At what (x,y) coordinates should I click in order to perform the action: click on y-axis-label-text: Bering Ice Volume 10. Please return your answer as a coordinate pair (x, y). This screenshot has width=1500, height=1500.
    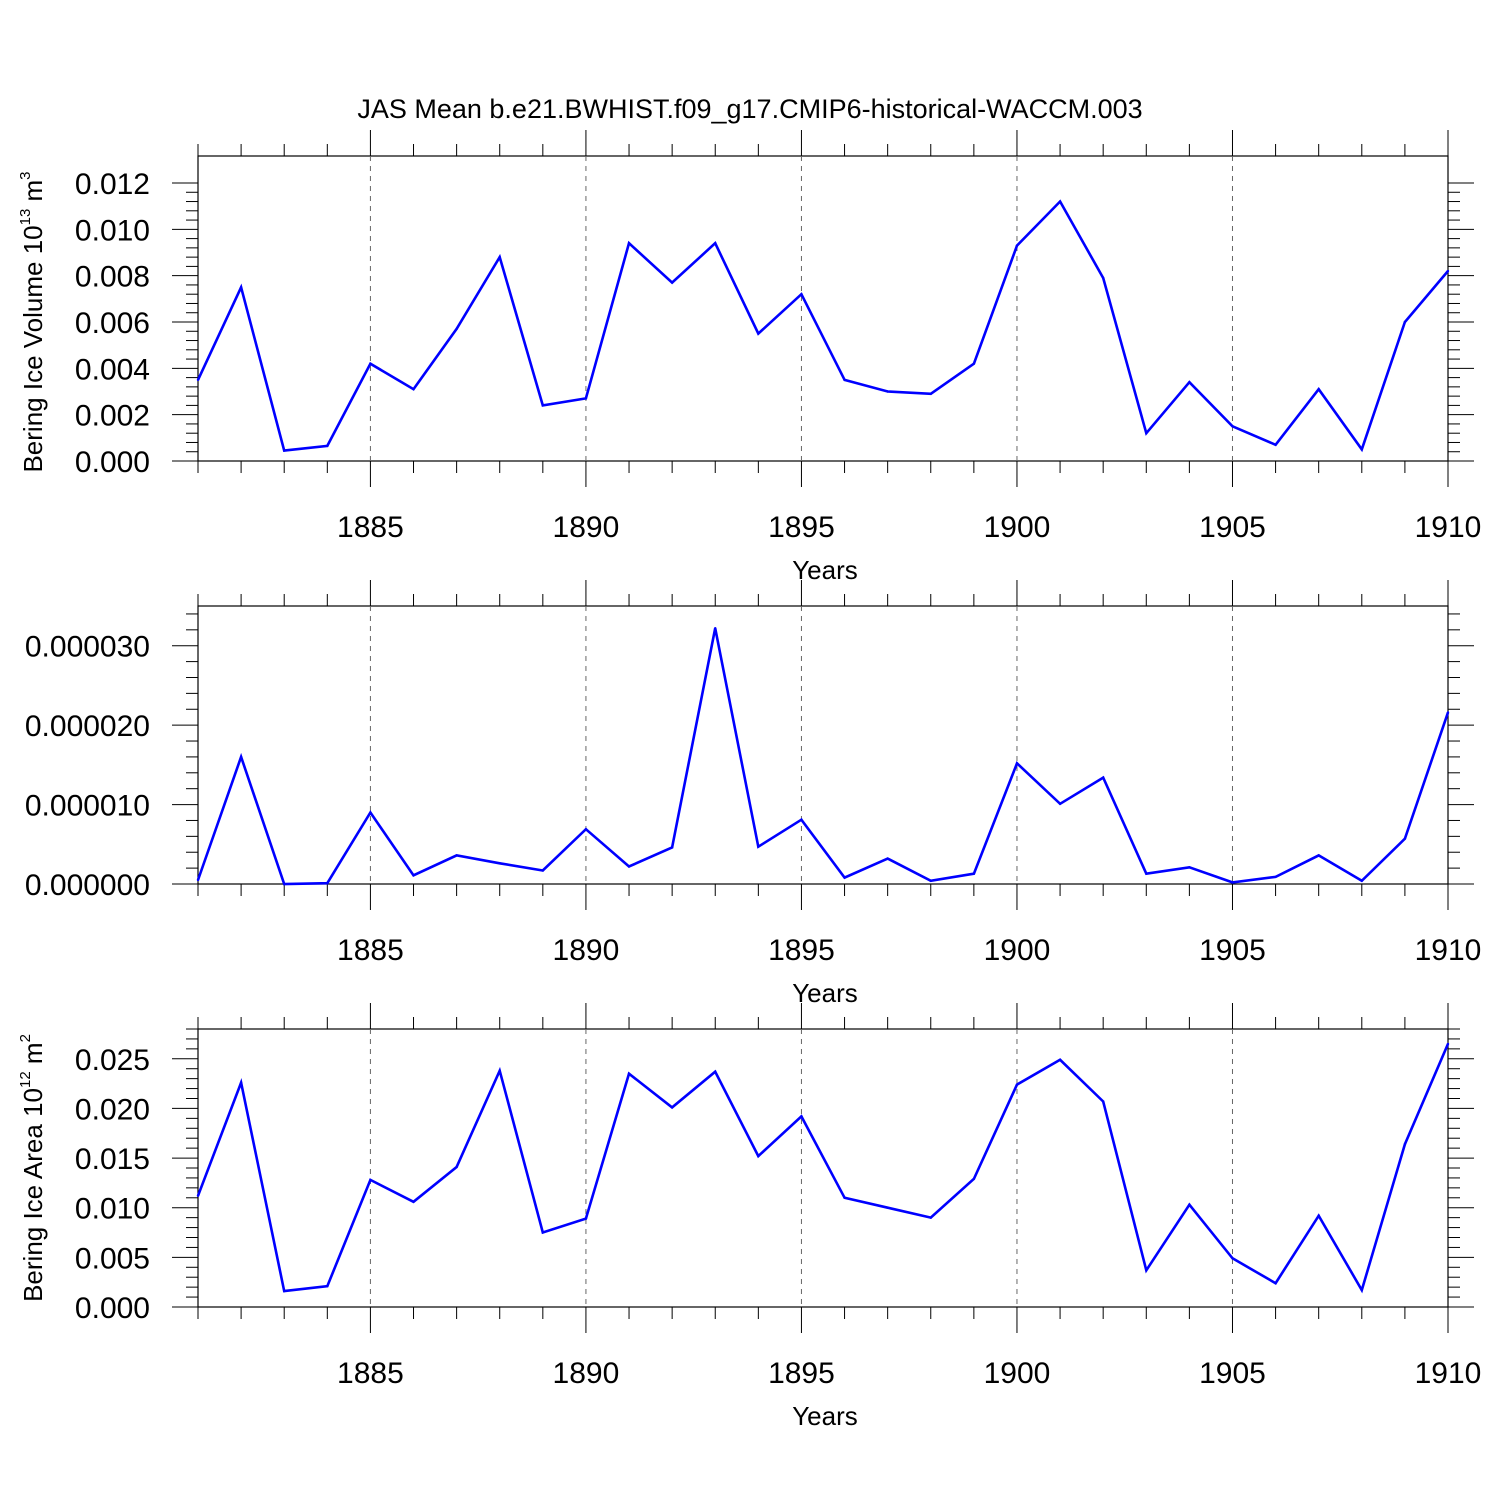
    Looking at the image, I should click on (33, 348).